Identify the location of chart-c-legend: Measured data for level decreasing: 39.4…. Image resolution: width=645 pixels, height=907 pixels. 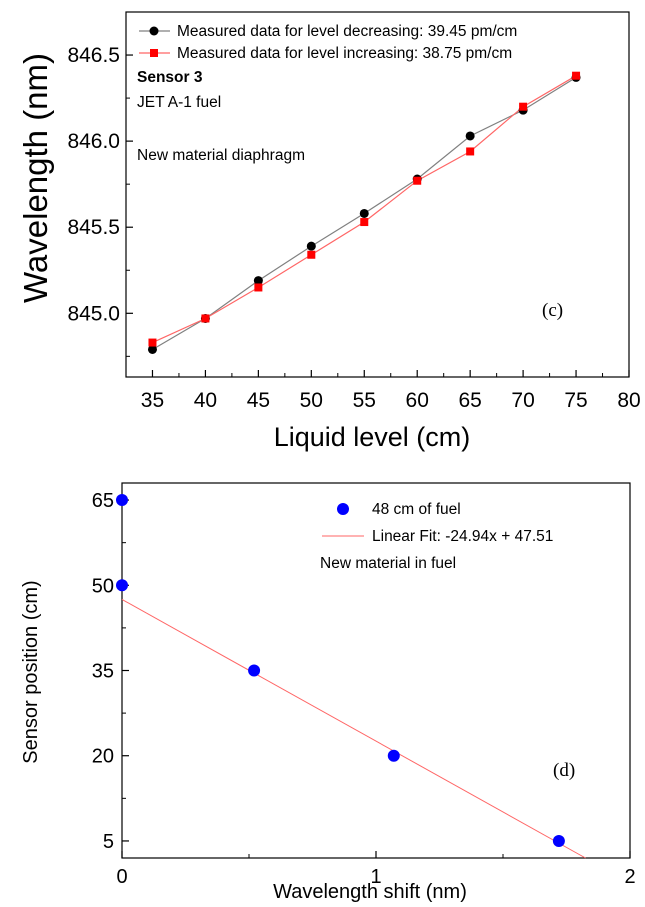
(328, 42).